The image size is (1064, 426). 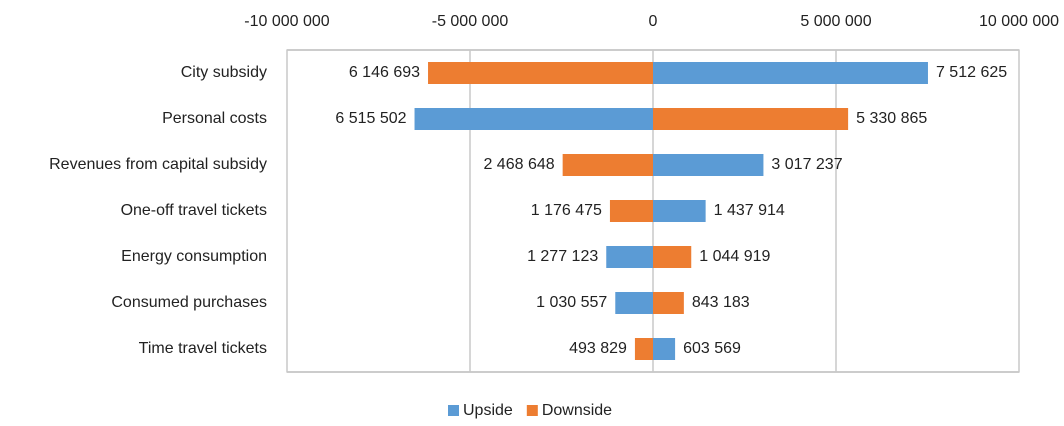 What do you see at coordinates (214, 118) in the screenshot?
I see `category-label: Personal costs` at bounding box center [214, 118].